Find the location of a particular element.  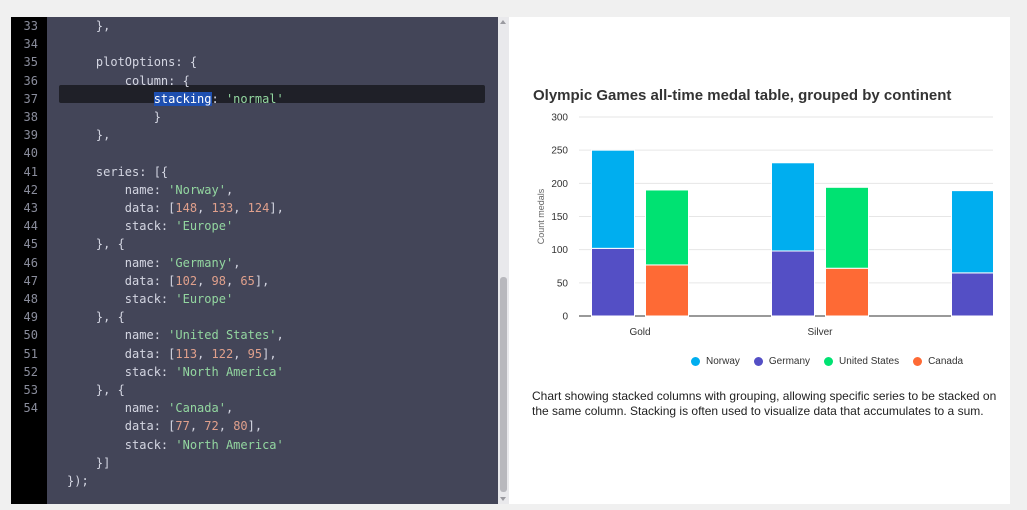

line-number: 34 is located at coordinates (30, 44).